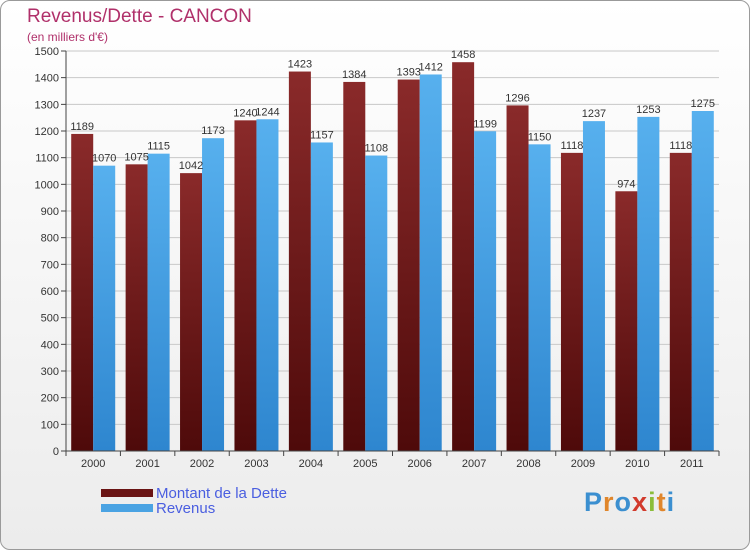  I want to click on data-label-revenus: 1412, so click(430, 67).